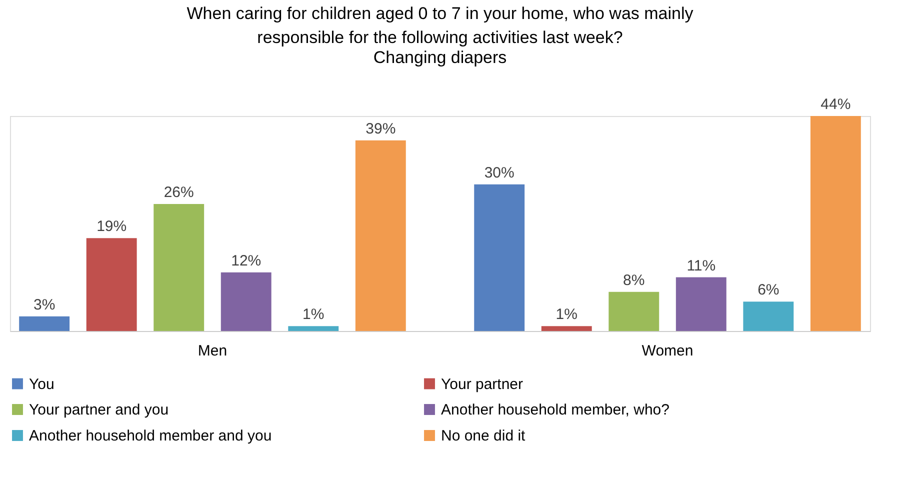  Describe the element at coordinates (381, 129) in the screenshot. I see `data-label: 39%` at that location.